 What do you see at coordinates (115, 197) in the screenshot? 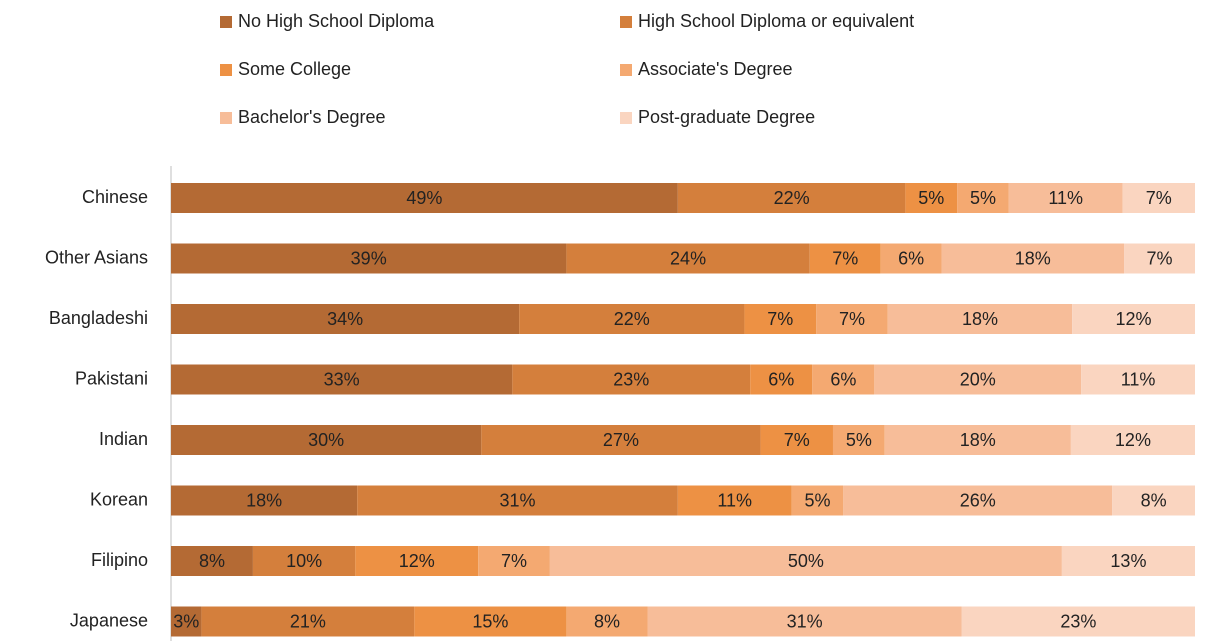
I see `y-tick-label: Chinese` at bounding box center [115, 197].